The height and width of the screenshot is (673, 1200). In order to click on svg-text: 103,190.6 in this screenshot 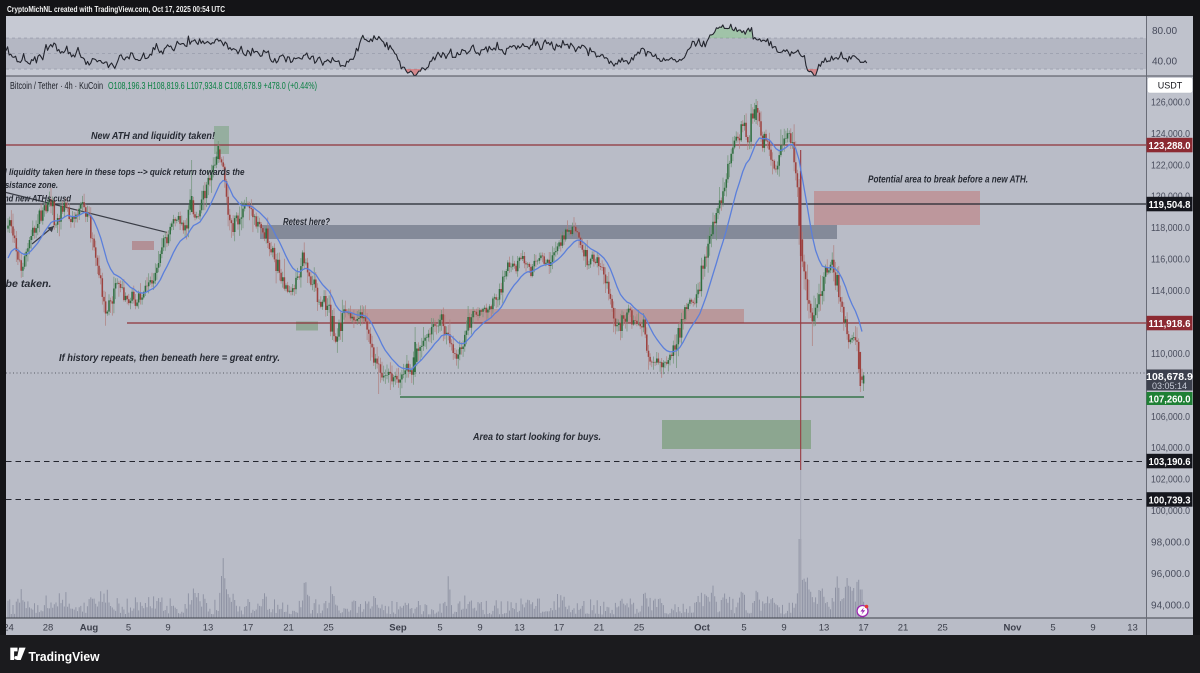, I will do `click(1170, 462)`.